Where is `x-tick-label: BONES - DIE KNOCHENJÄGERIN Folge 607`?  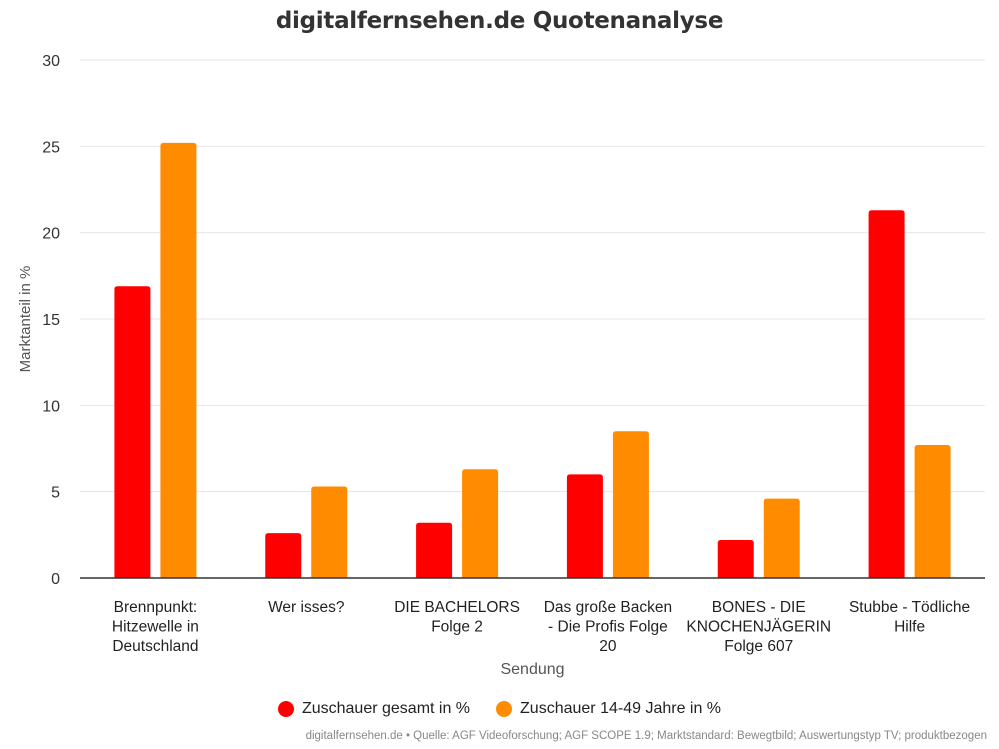
x-tick-label: BONES - DIE KNOCHENJÄGERIN Folge 607 is located at coordinates (758, 627).